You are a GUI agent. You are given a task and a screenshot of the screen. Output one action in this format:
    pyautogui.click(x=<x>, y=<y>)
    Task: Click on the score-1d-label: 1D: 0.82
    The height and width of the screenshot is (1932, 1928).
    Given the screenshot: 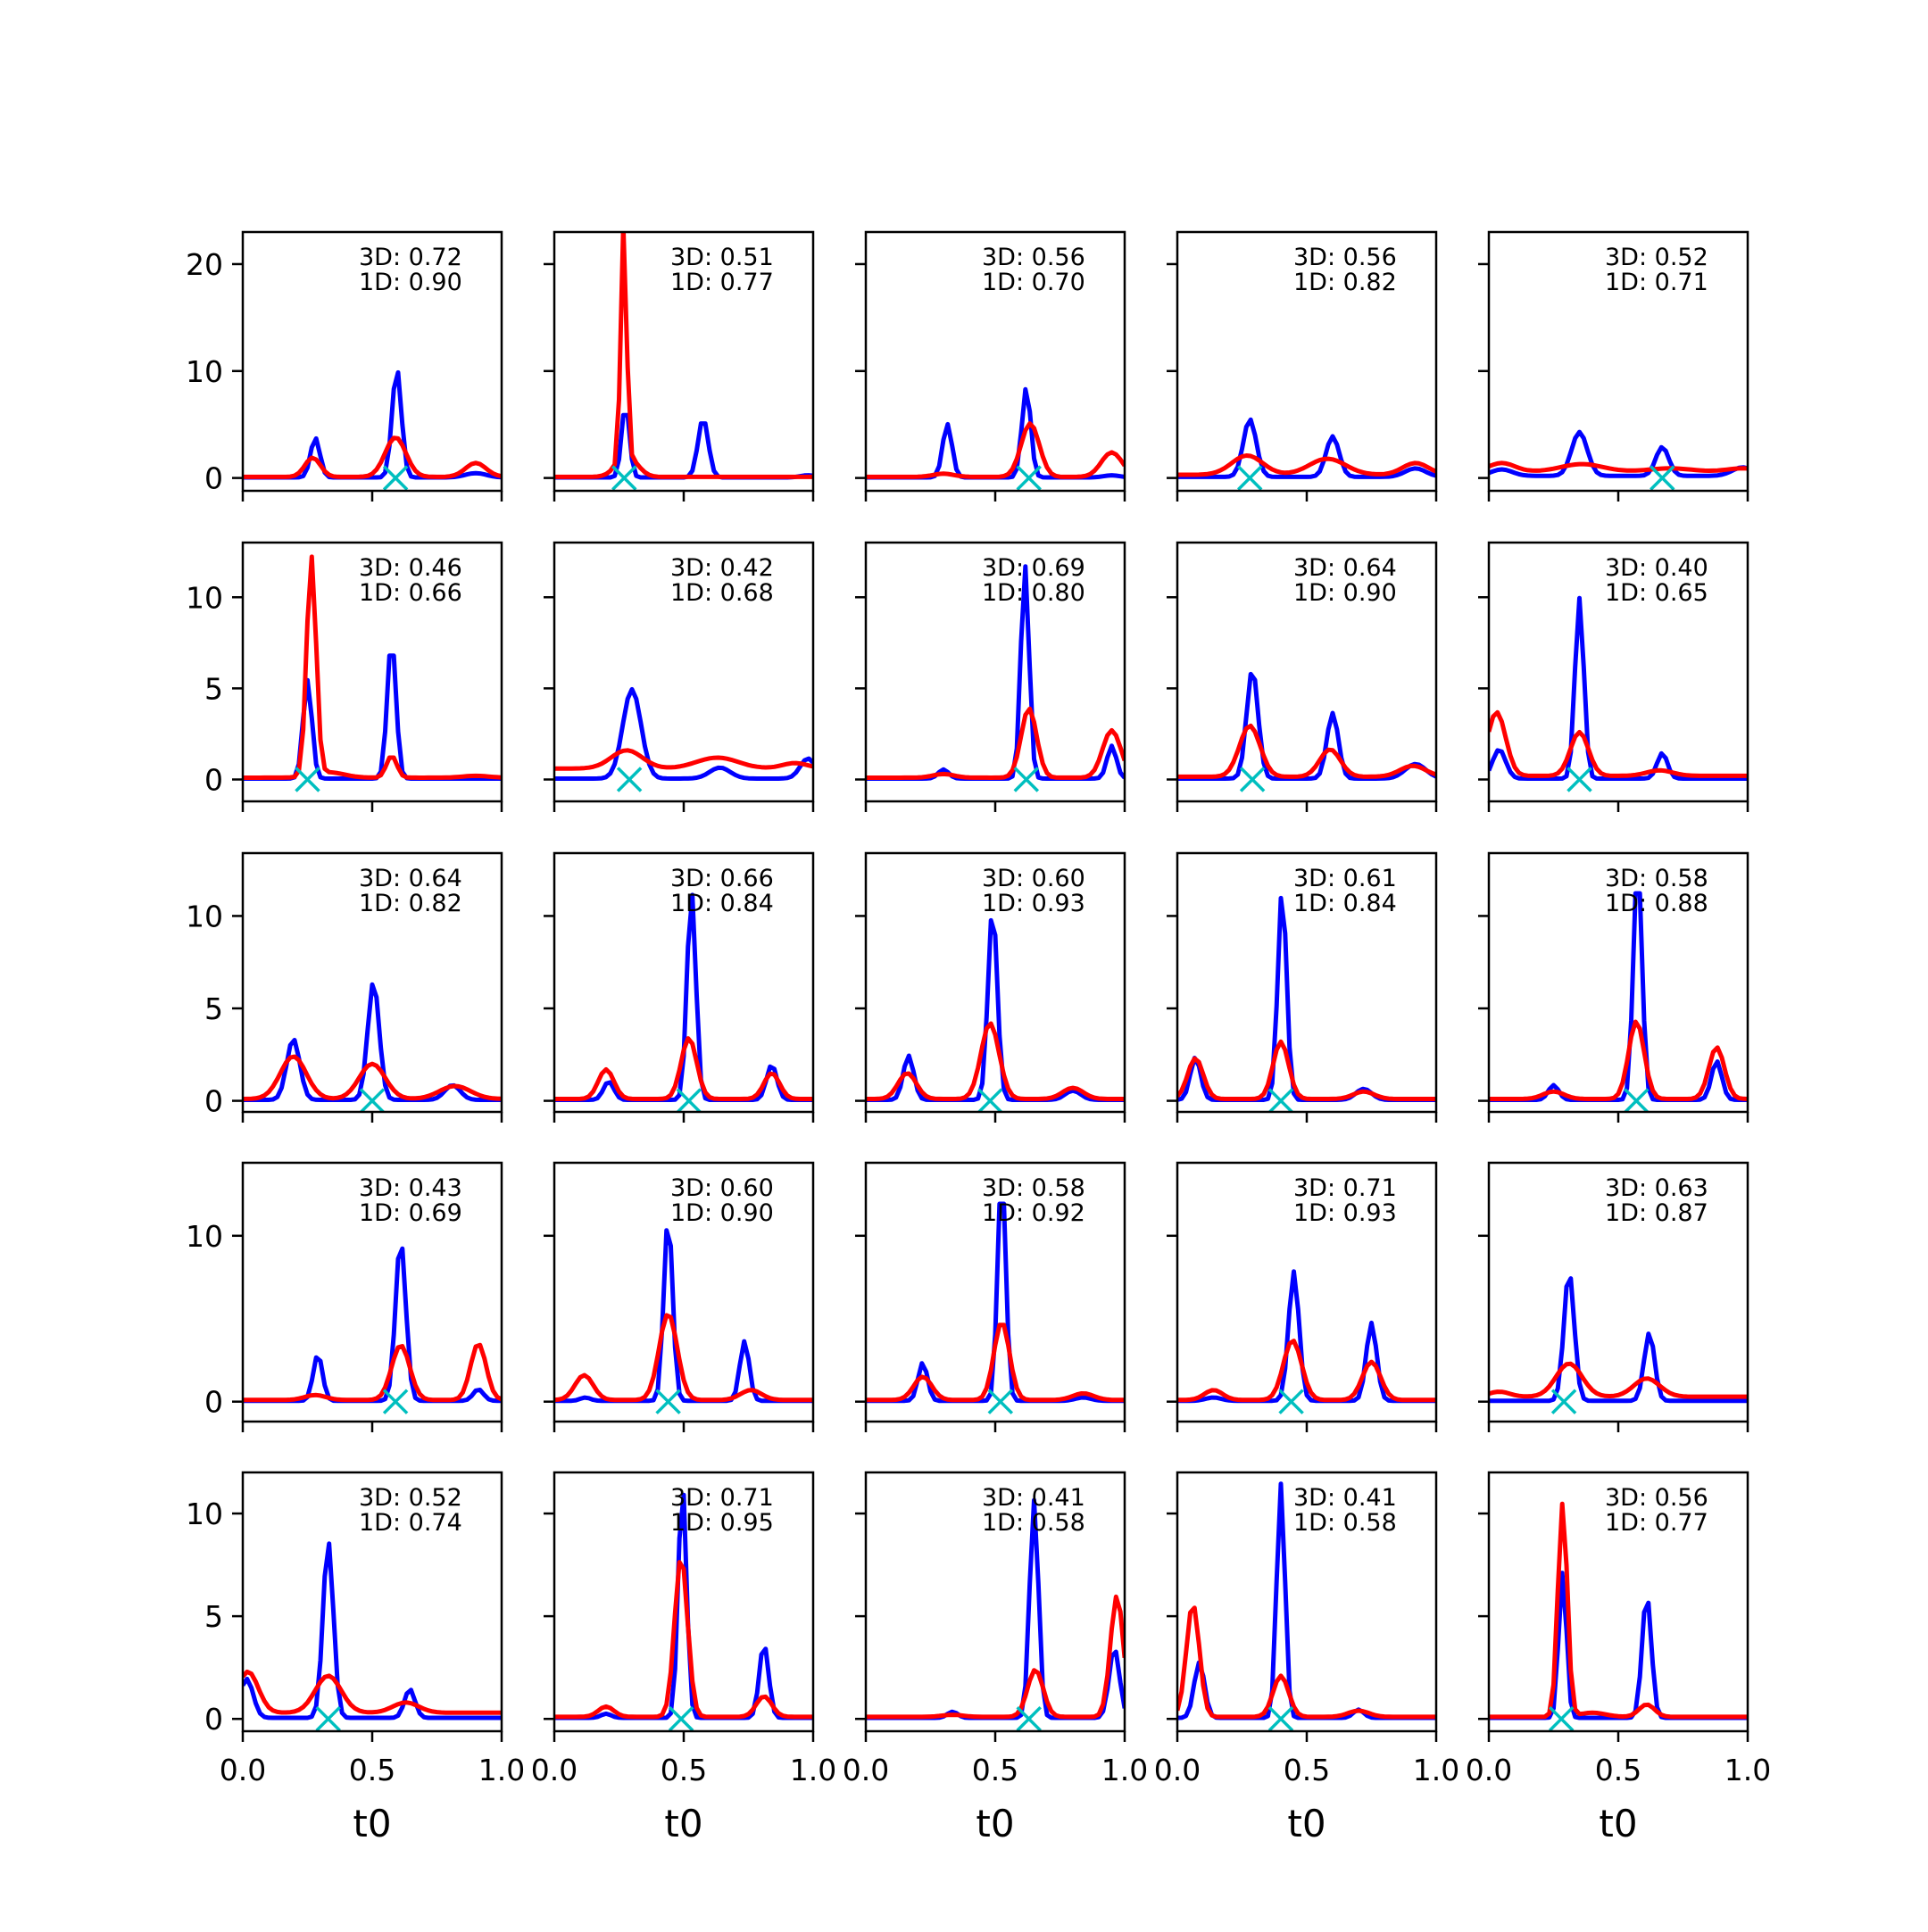 What is the action you would take?
    pyautogui.click(x=410, y=903)
    